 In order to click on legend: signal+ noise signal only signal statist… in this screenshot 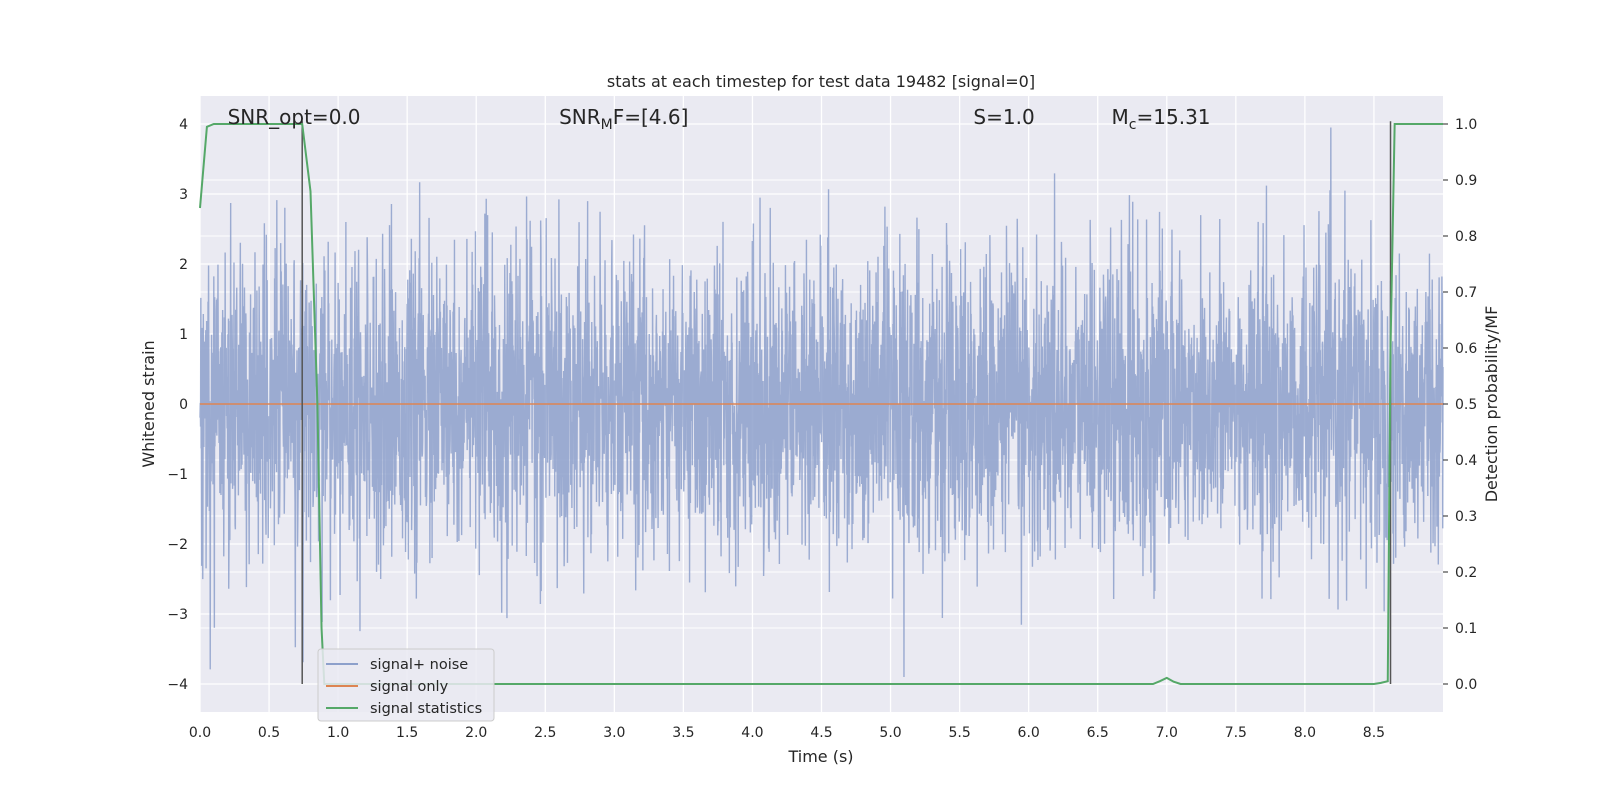, I will do `click(406, 685)`.